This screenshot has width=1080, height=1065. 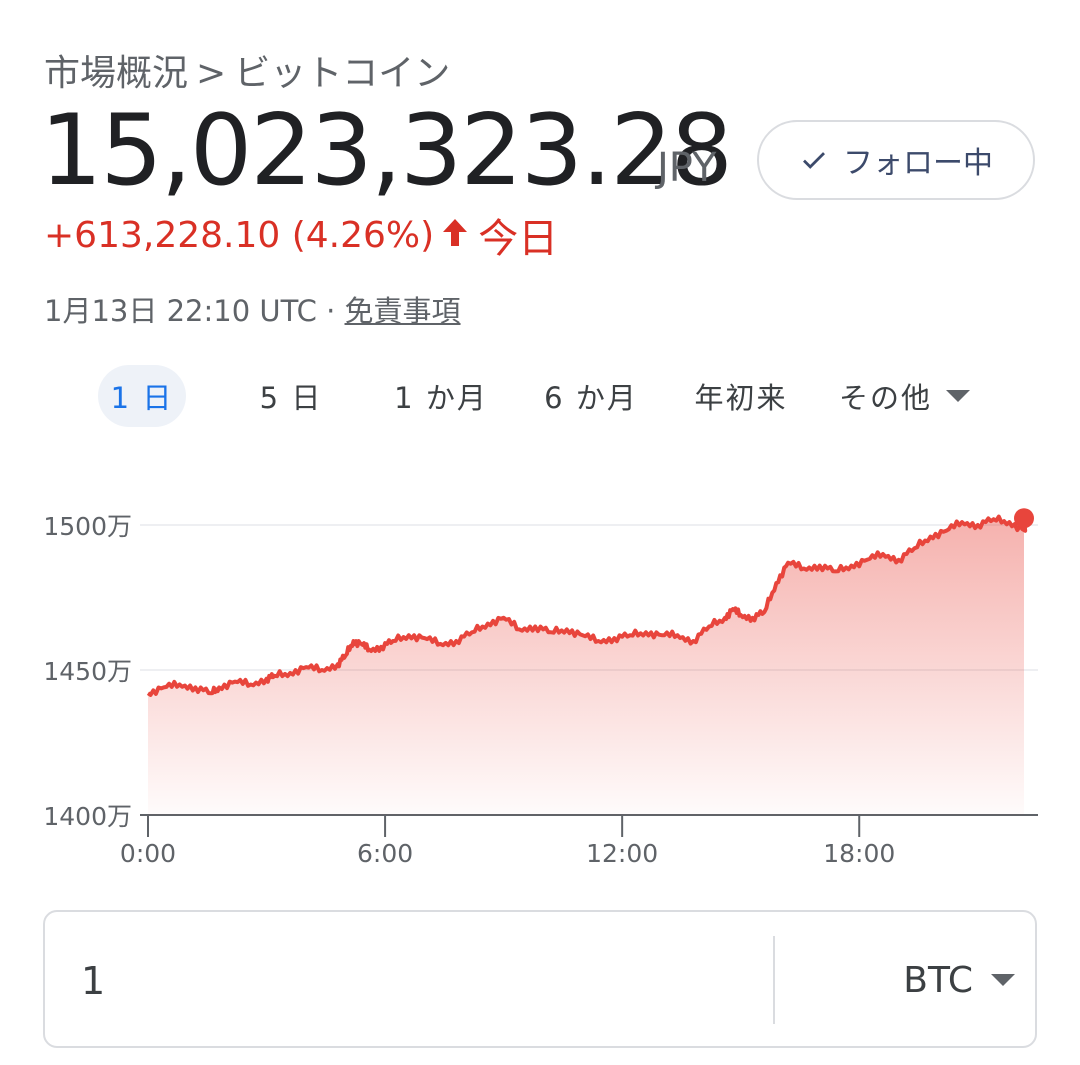 I want to click on breadcrumb-current: ビットコイン, so click(x=342, y=73).